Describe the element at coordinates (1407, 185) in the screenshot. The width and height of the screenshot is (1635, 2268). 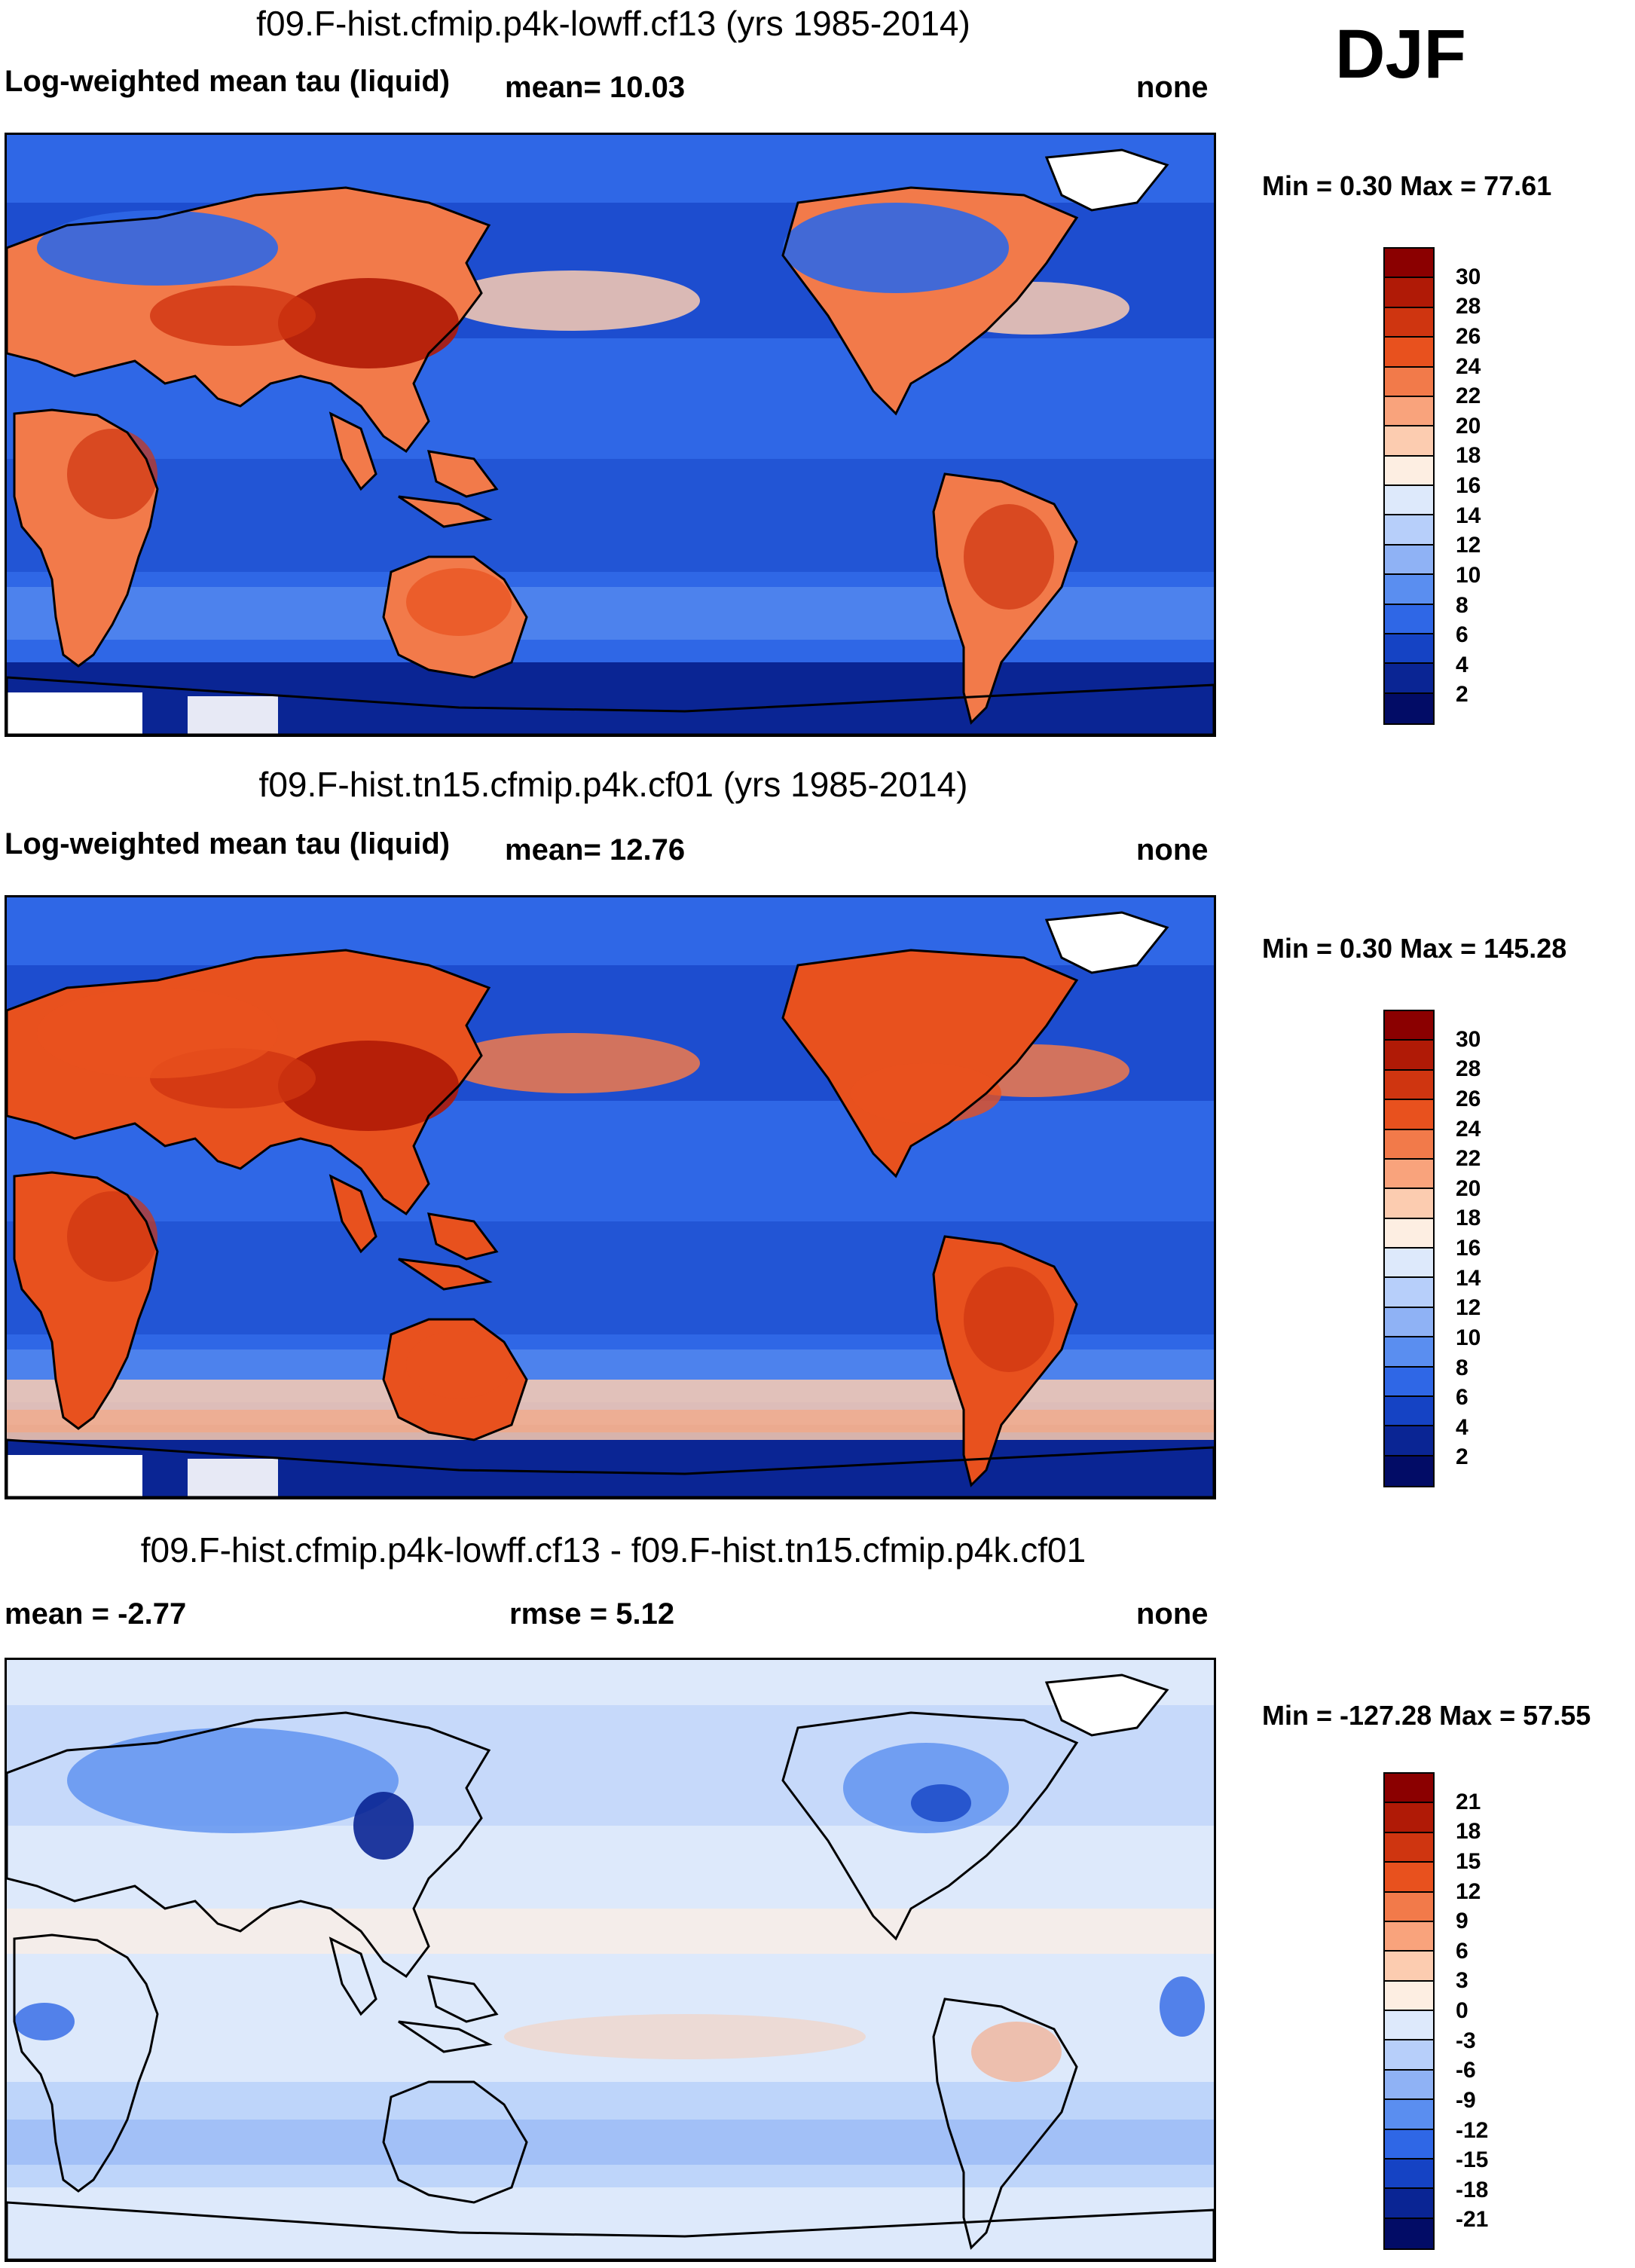
I see `panel-1-minmax: Min = 0.30 Max = 77.61` at that location.